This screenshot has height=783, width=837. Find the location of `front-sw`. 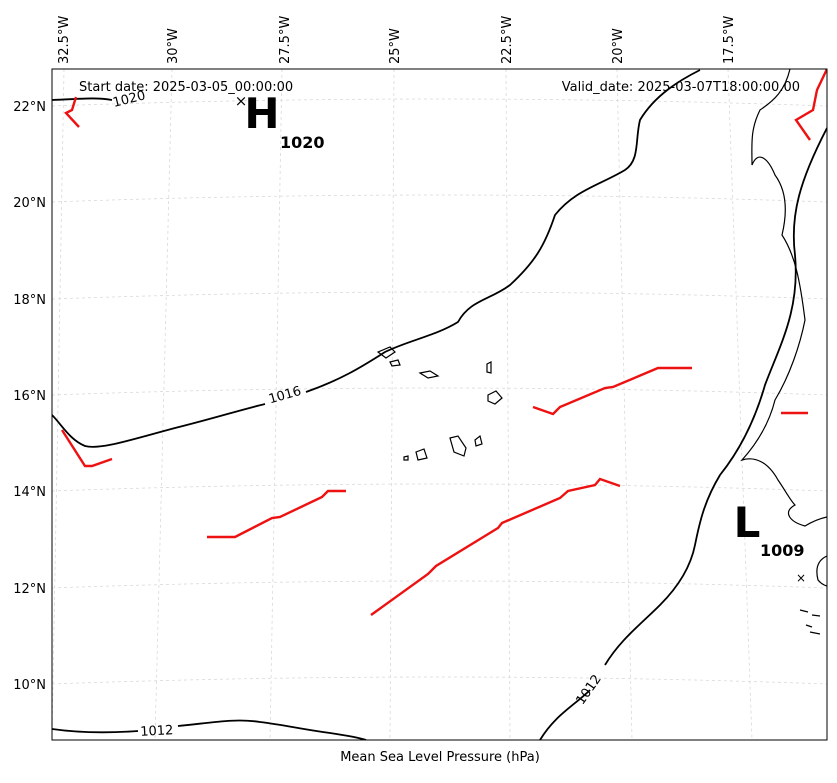

front-sw is located at coordinates (276, 514).